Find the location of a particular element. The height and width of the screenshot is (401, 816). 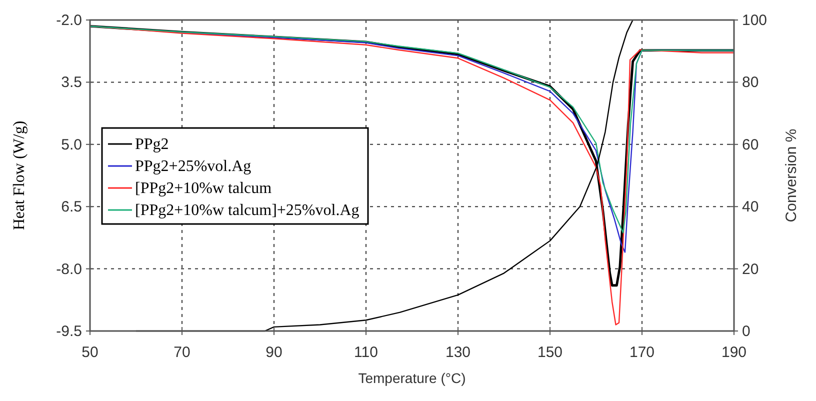

y-tick-label: -9.5 is located at coordinates (69, 331).